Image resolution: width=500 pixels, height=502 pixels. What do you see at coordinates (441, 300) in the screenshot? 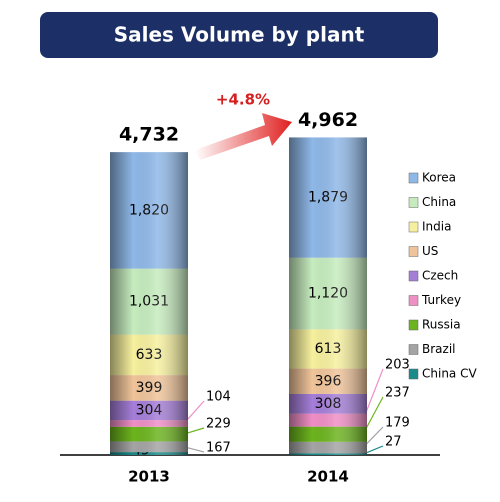
I see `legend-label: Turkey` at bounding box center [441, 300].